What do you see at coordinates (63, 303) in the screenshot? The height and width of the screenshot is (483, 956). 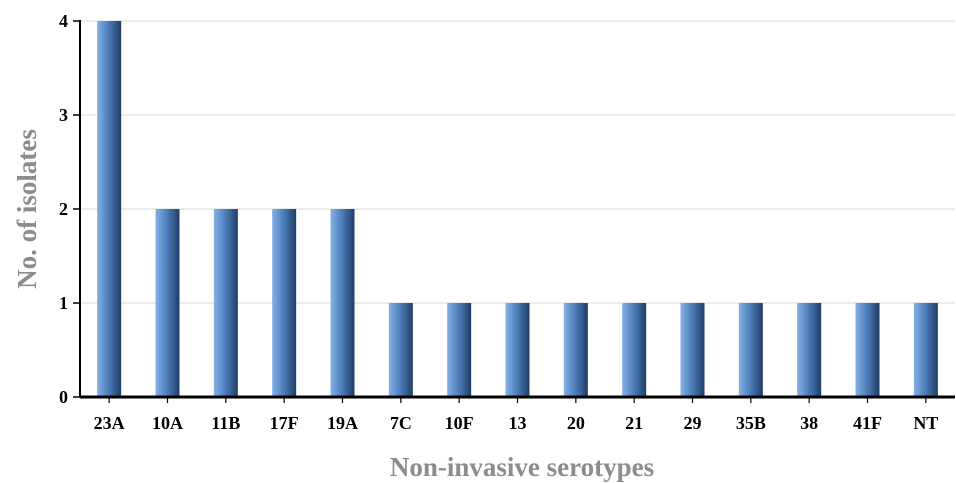 I see `y-tick-label: 1` at bounding box center [63, 303].